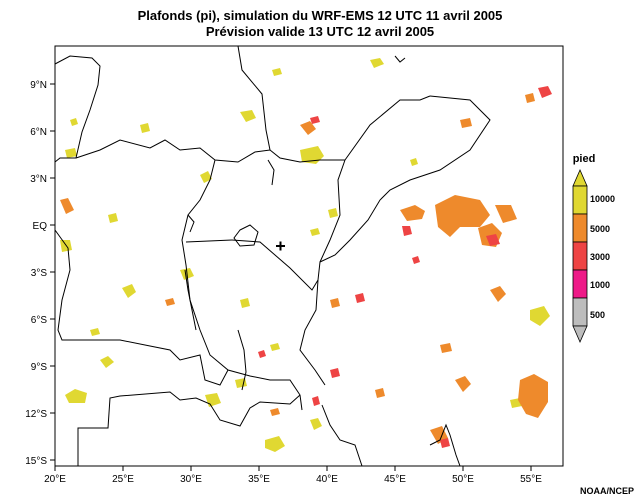  I want to click on lat-label: 3°S, so click(39, 273).